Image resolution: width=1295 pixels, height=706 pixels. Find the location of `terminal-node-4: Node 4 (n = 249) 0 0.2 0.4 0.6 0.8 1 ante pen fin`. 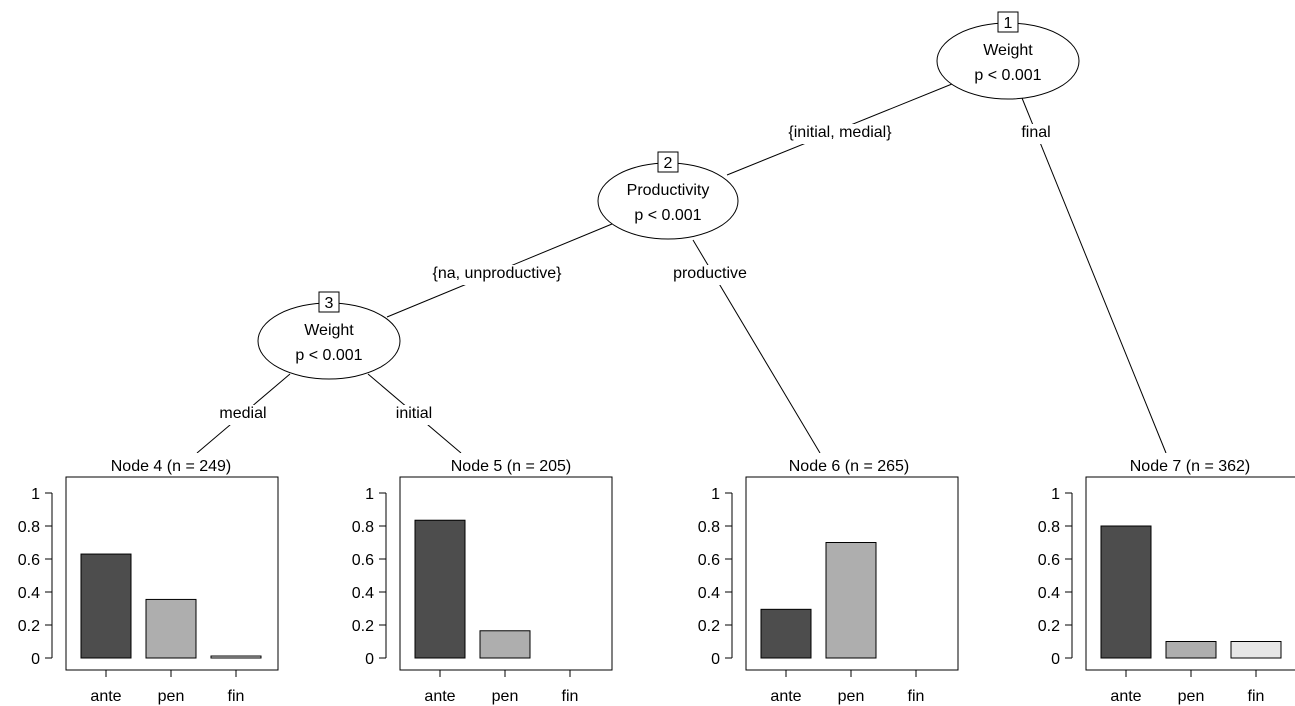

terminal-node-4: Node 4 (n = 249) 0 0.2 0.4 0.6 0.8 1 ante pen fin is located at coordinates (148, 579).